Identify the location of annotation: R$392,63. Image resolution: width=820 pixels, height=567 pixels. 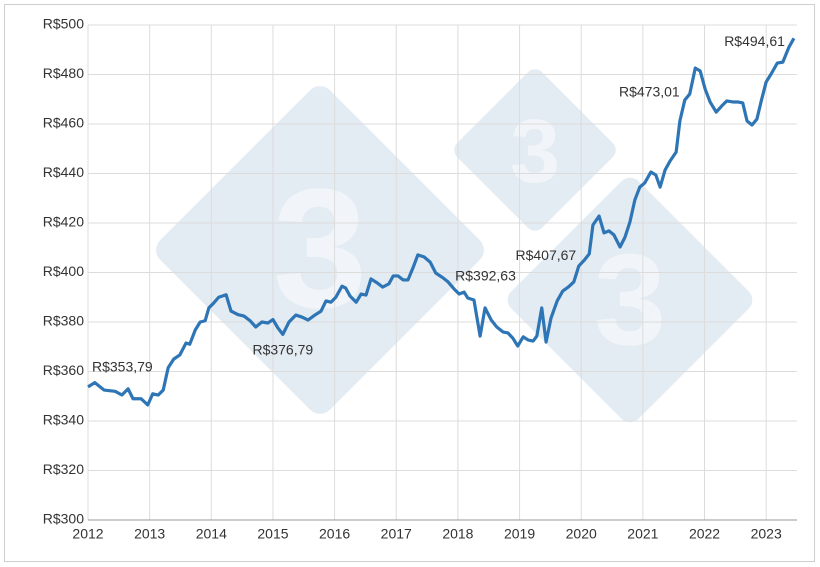
(485, 275).